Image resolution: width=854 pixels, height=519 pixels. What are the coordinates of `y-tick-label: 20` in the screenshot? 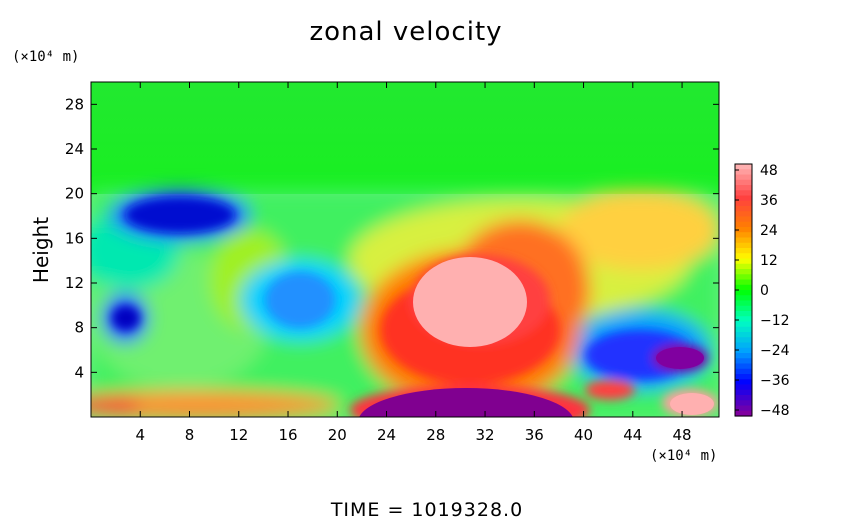 It's located at (74, 194).